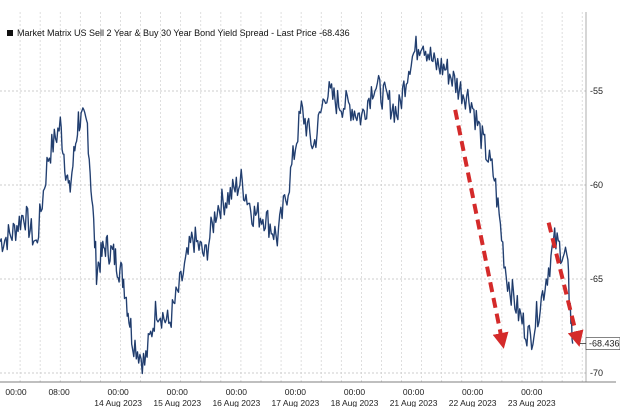  What do you see at coordinates (596, 279) in the screenshot?
I see `y-tick-label: -65` at bounding box center [596, 279].